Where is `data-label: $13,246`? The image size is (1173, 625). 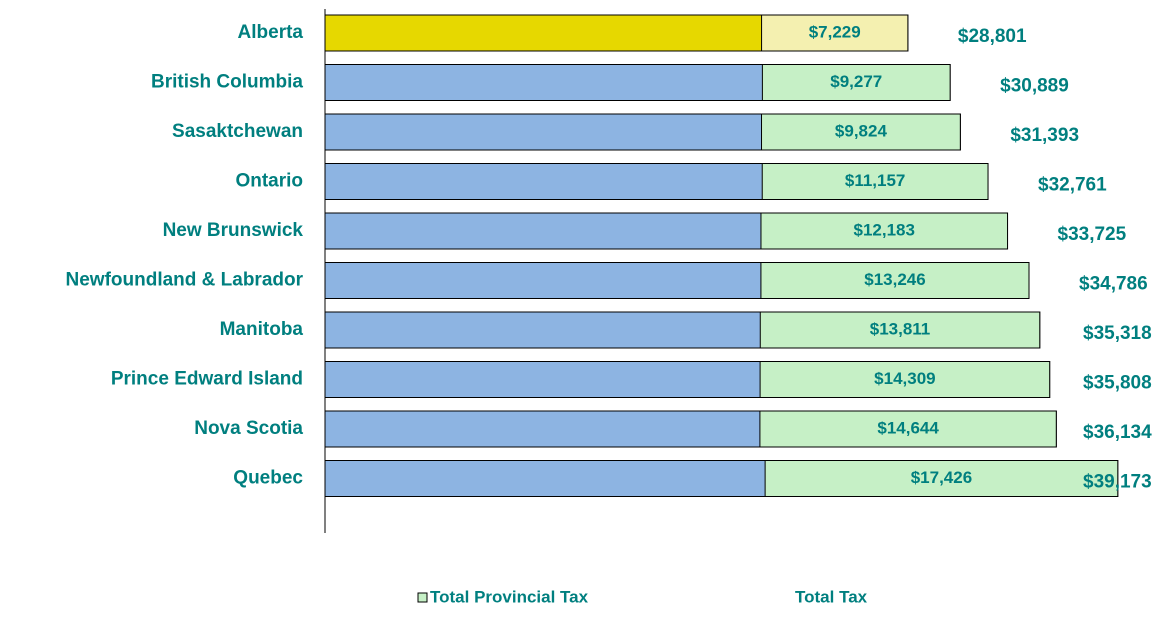
data-label: $13,246 is located at coordinates (894, 279).